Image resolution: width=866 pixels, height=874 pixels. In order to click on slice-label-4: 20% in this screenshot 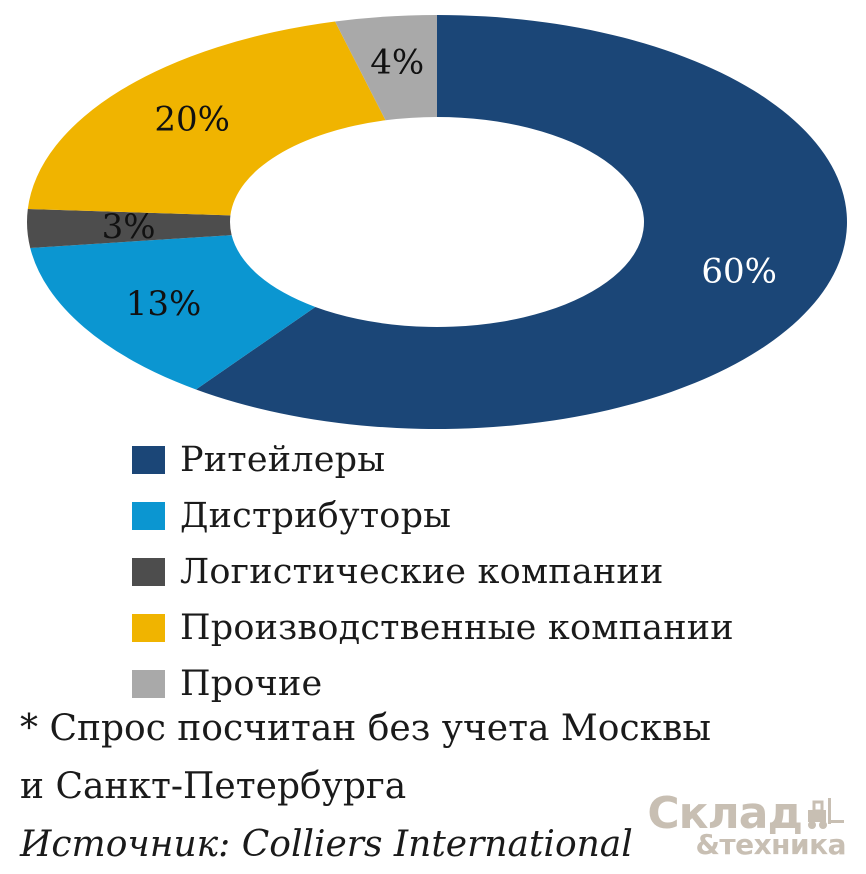, I will do `click(192, 120)`.